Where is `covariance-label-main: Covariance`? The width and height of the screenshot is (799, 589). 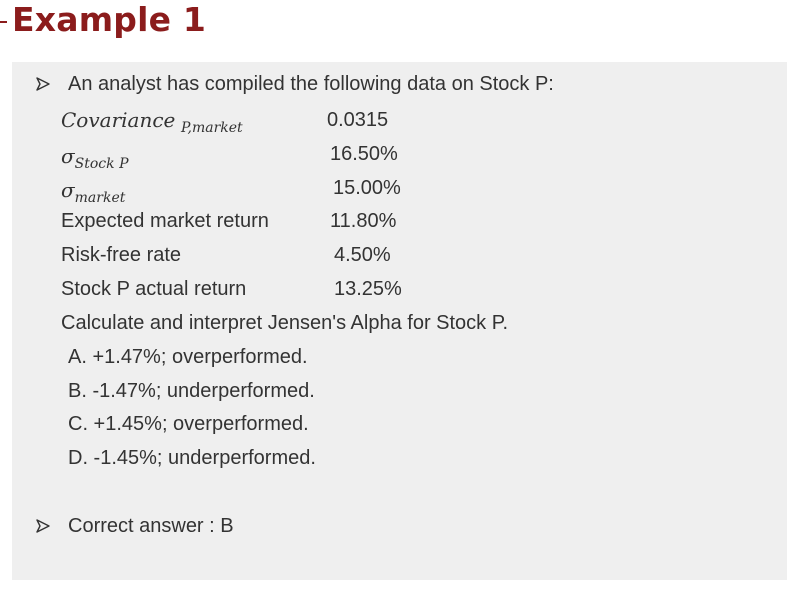
covariance-label-main: Covariance is located at coordinates (118, 120).